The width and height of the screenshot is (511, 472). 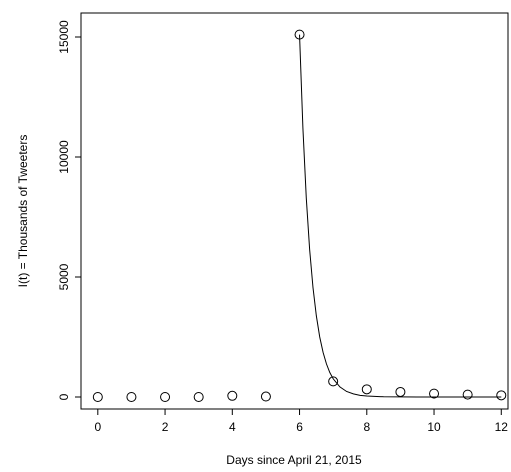 What do you see at coordinates (165, 427) in the screenshot?
I see `x-tick-label: 2` at bounding box center [165, 427].